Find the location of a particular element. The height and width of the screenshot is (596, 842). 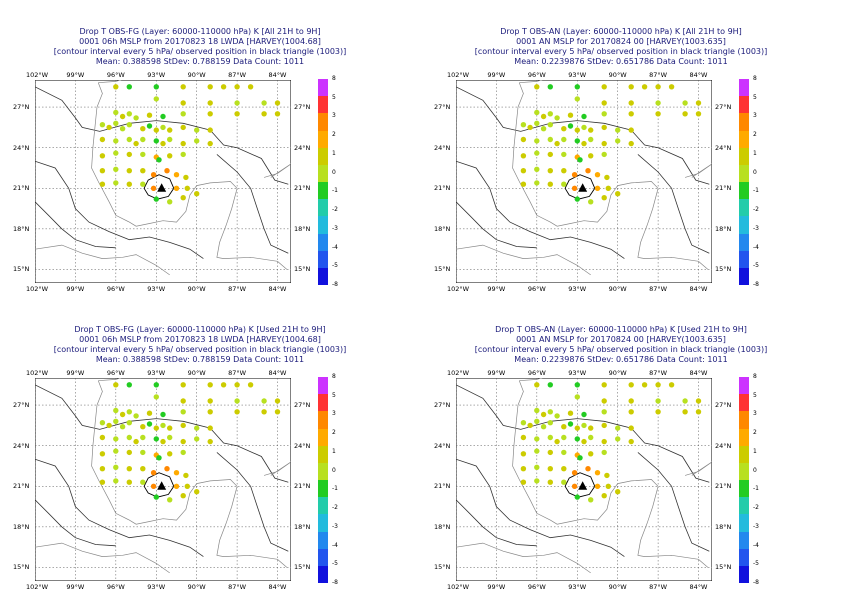

map-frame is located at coordinates (163, 181).